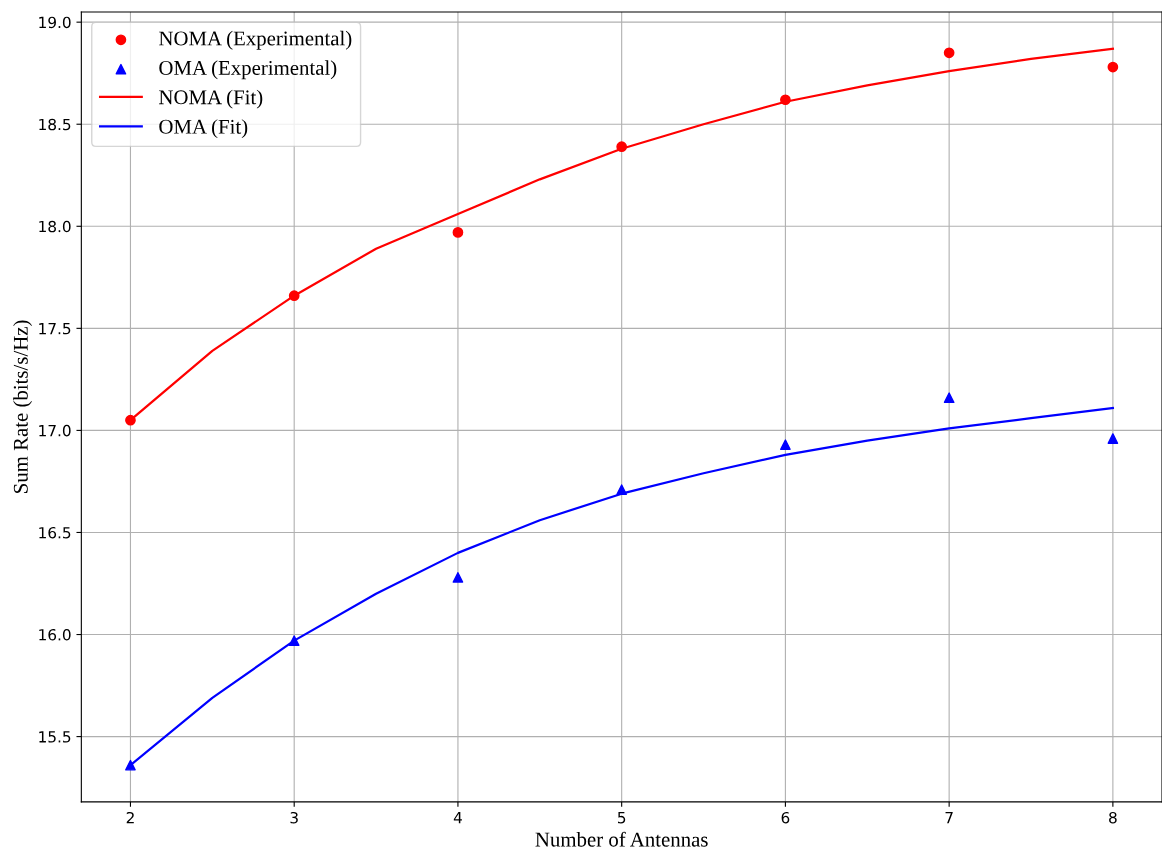 This screenshot has height=854, width=1162. I want to click on y-tick-label: 16.0, so click(55, 634).